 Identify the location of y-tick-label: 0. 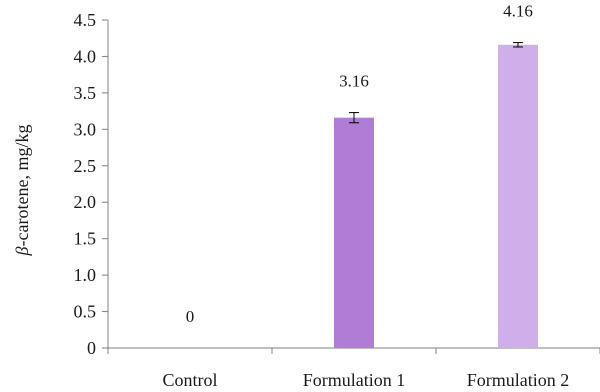
(91, 348).